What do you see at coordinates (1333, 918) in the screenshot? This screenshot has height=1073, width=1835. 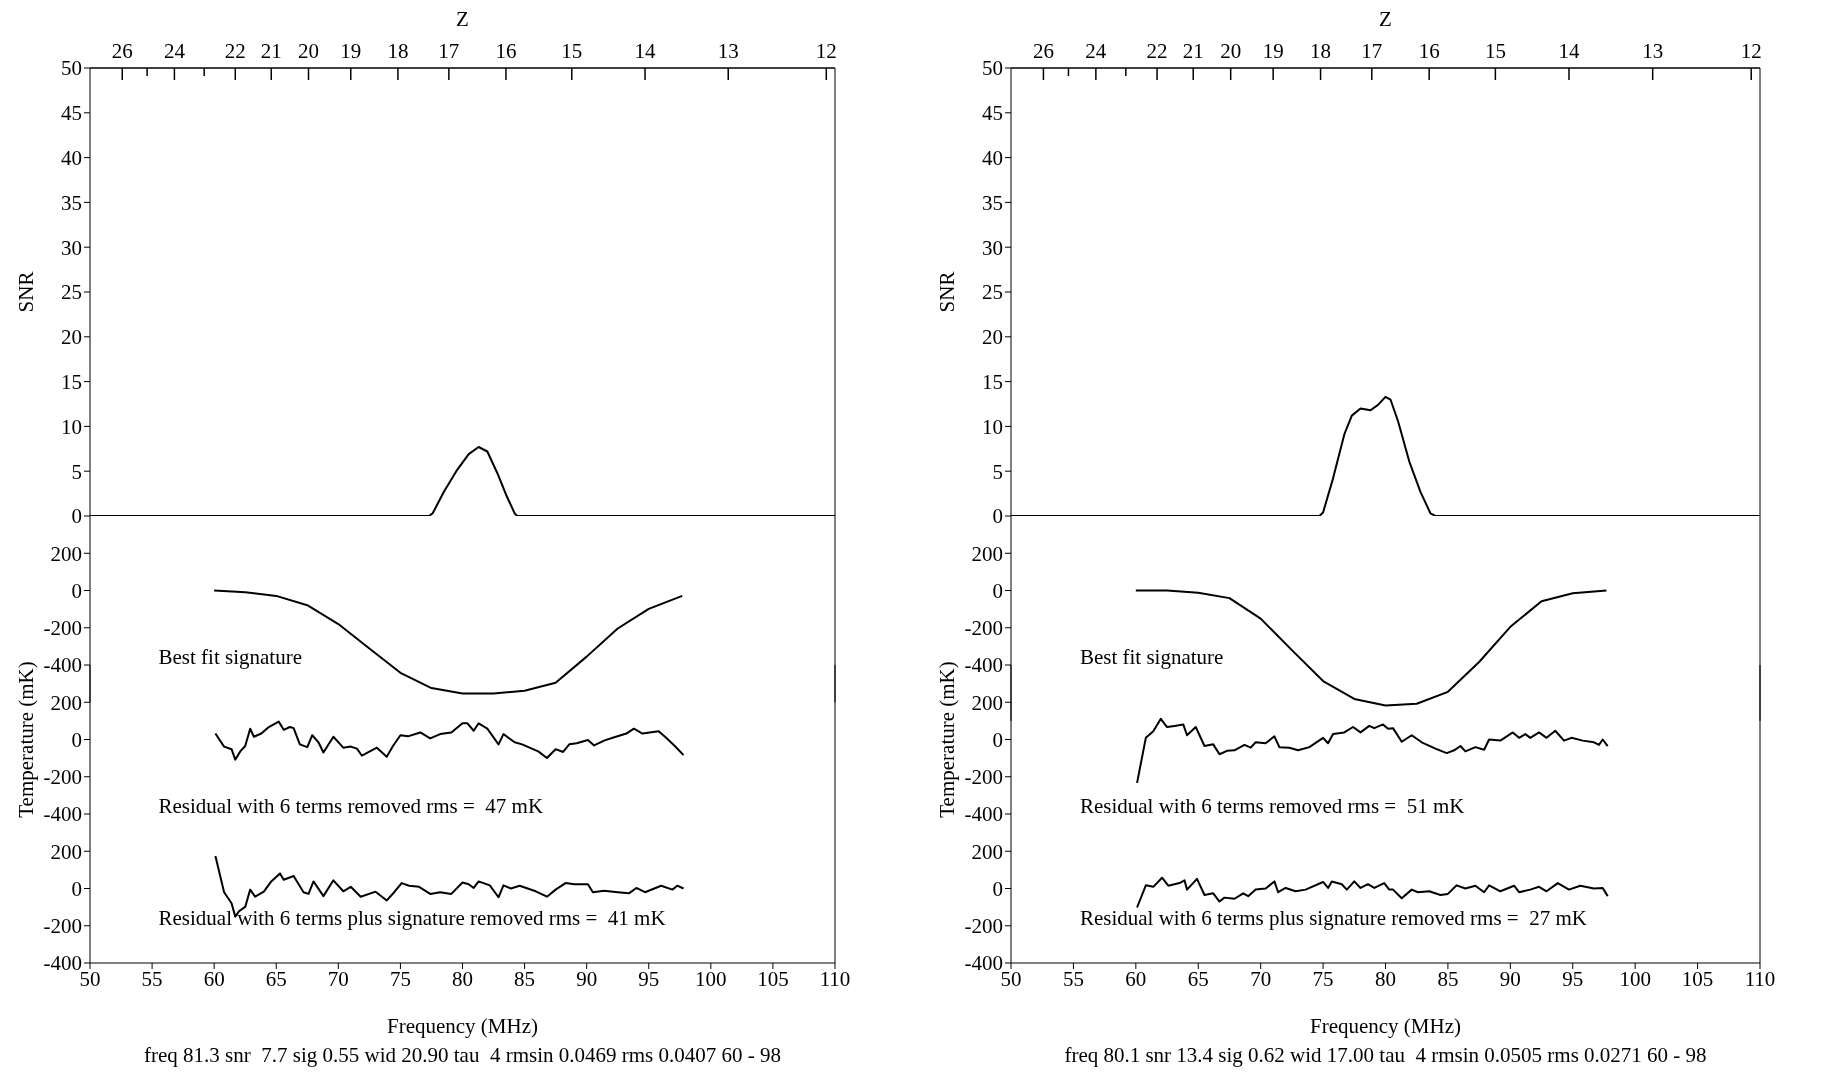 I see `annotation: Residual with 6 terms plus signature removed rms = 27 mK` at bounding box center [1333, 918].